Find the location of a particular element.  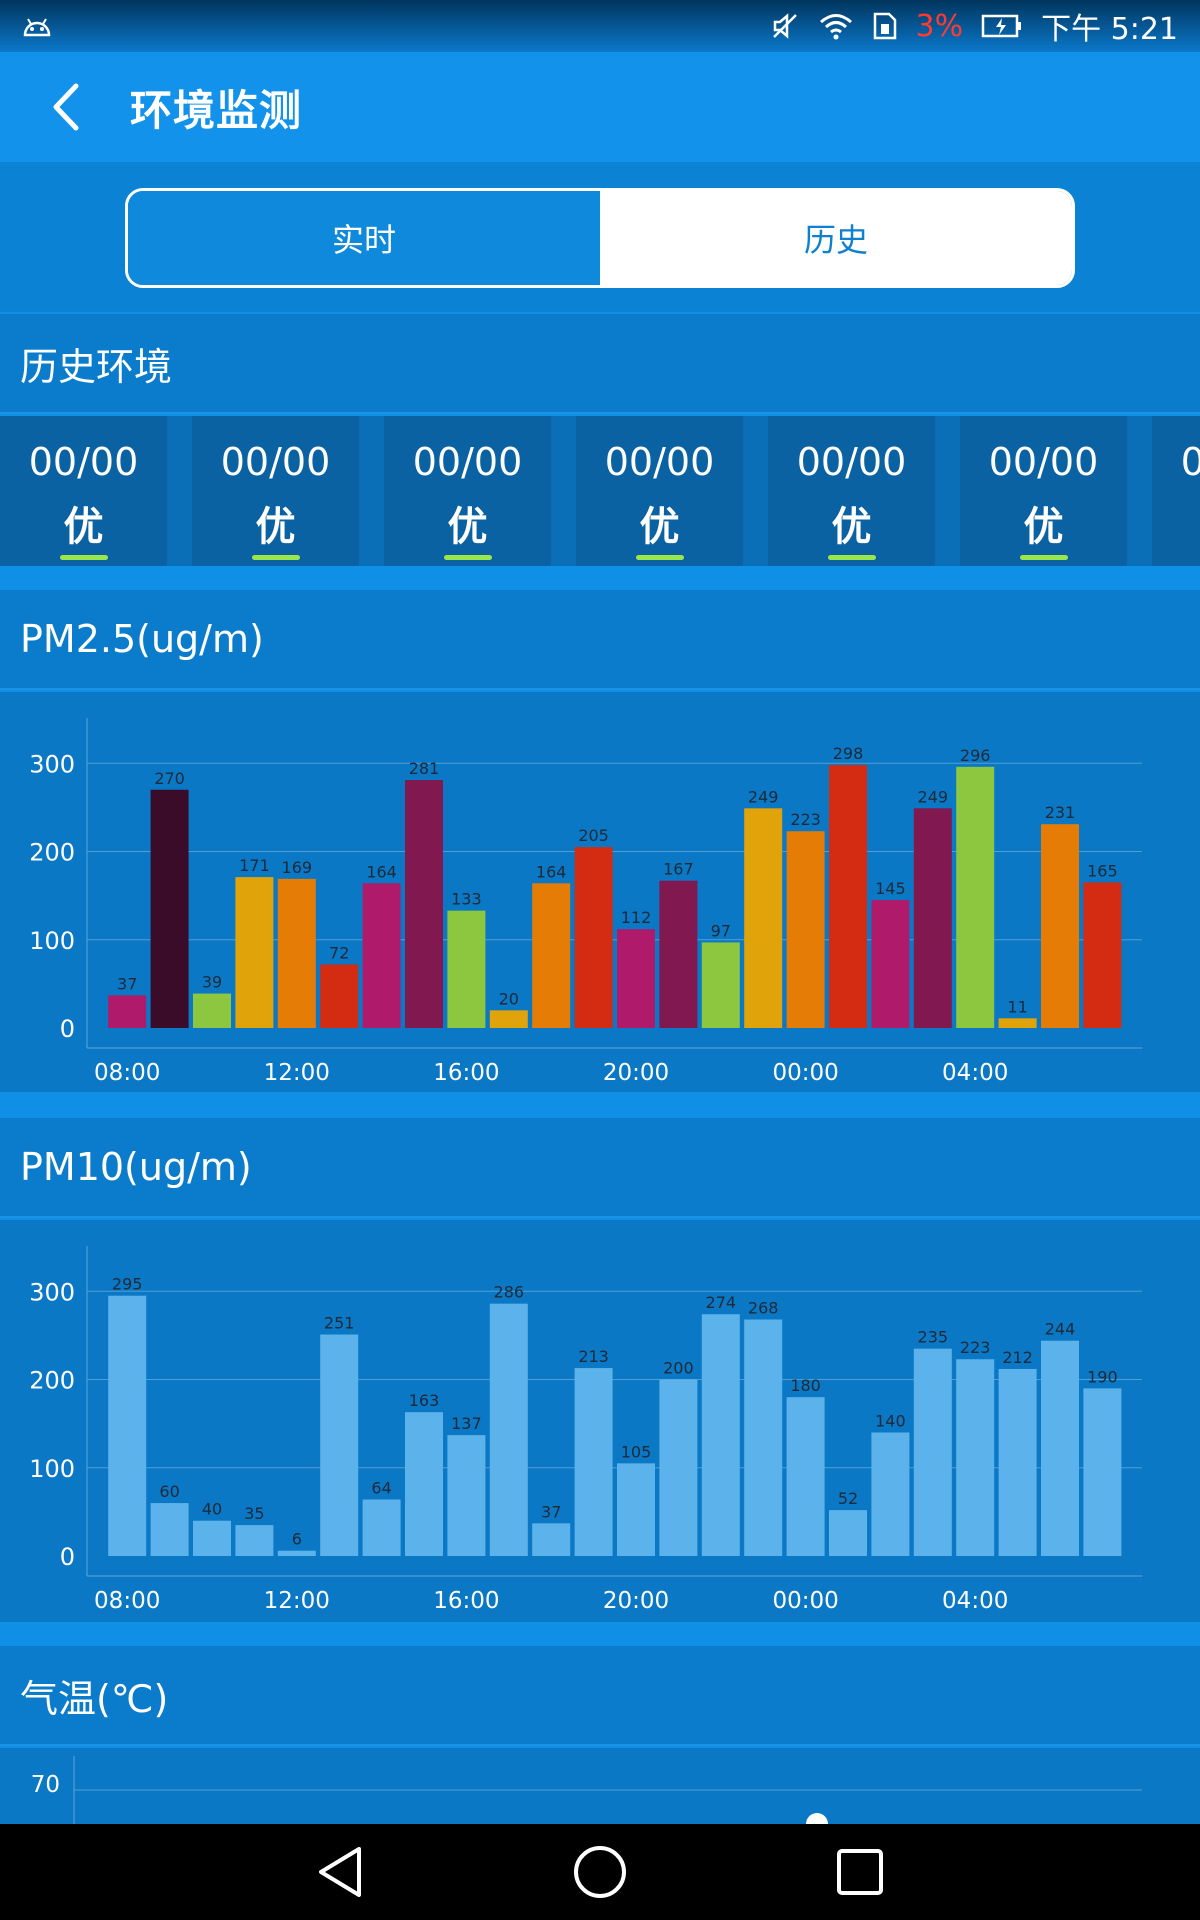

tab-history: 历史 is located at coordinates (836, 238).